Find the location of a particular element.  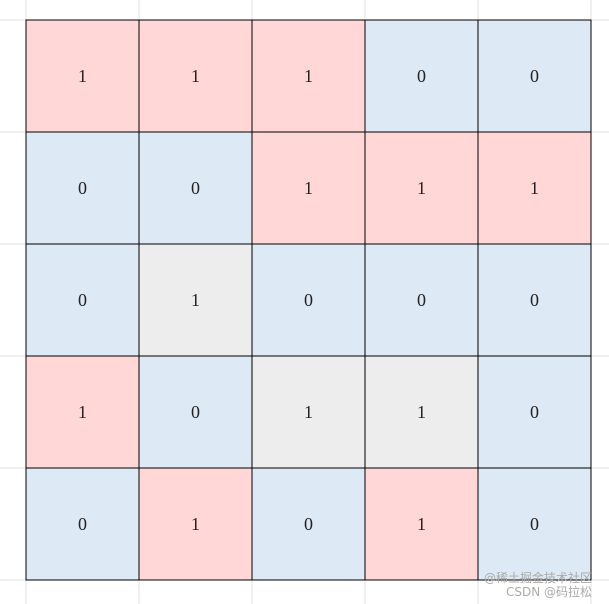

watermark: CSDN @码拉松 is located at coordinates (549, 591).